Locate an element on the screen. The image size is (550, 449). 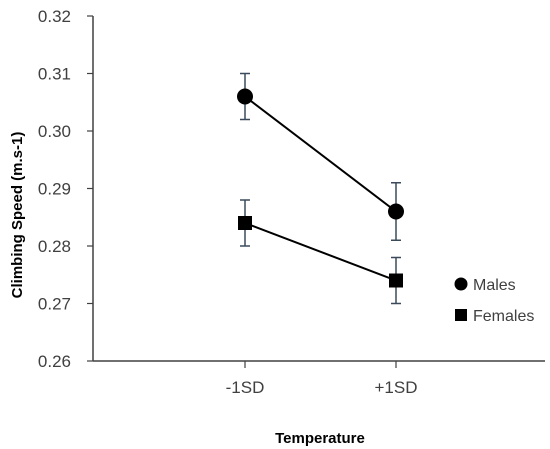
y-axis-title: Climbing Speed (m.s-1) is located at coordinates (17, 215).